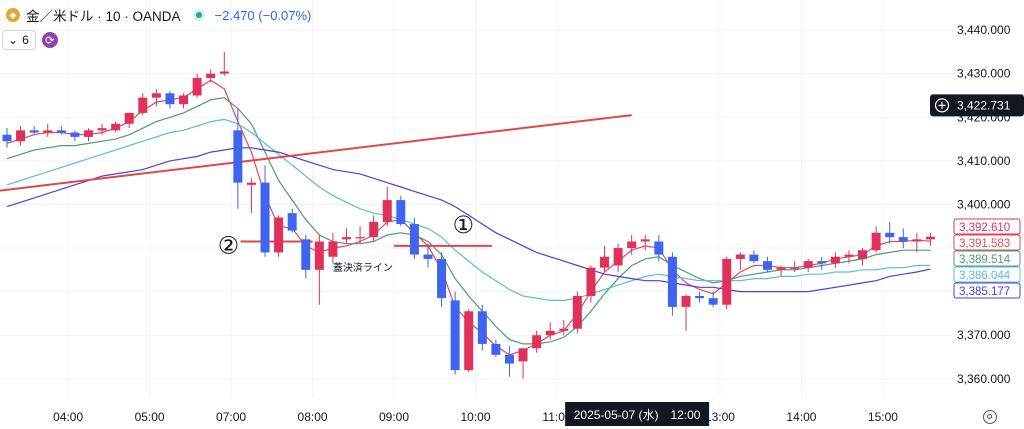  Describe the element at coordinates (984, 105) in the screenshot. I see `crosshair-price-text: 3,422.731` at that location.